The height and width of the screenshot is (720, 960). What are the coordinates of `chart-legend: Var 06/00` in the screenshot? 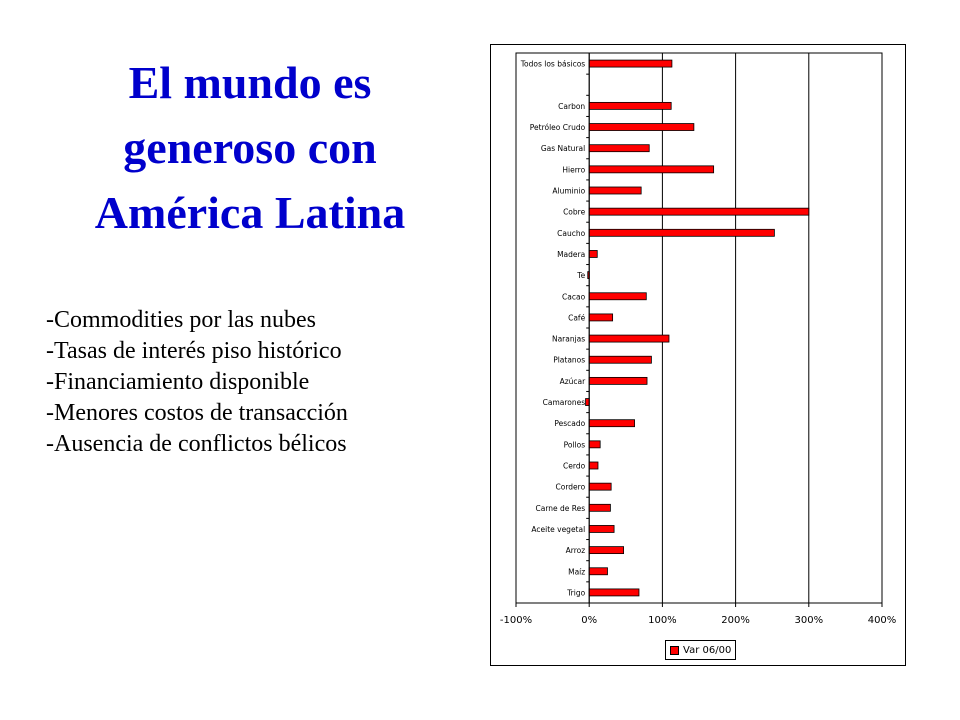 It's located at (701, 650).